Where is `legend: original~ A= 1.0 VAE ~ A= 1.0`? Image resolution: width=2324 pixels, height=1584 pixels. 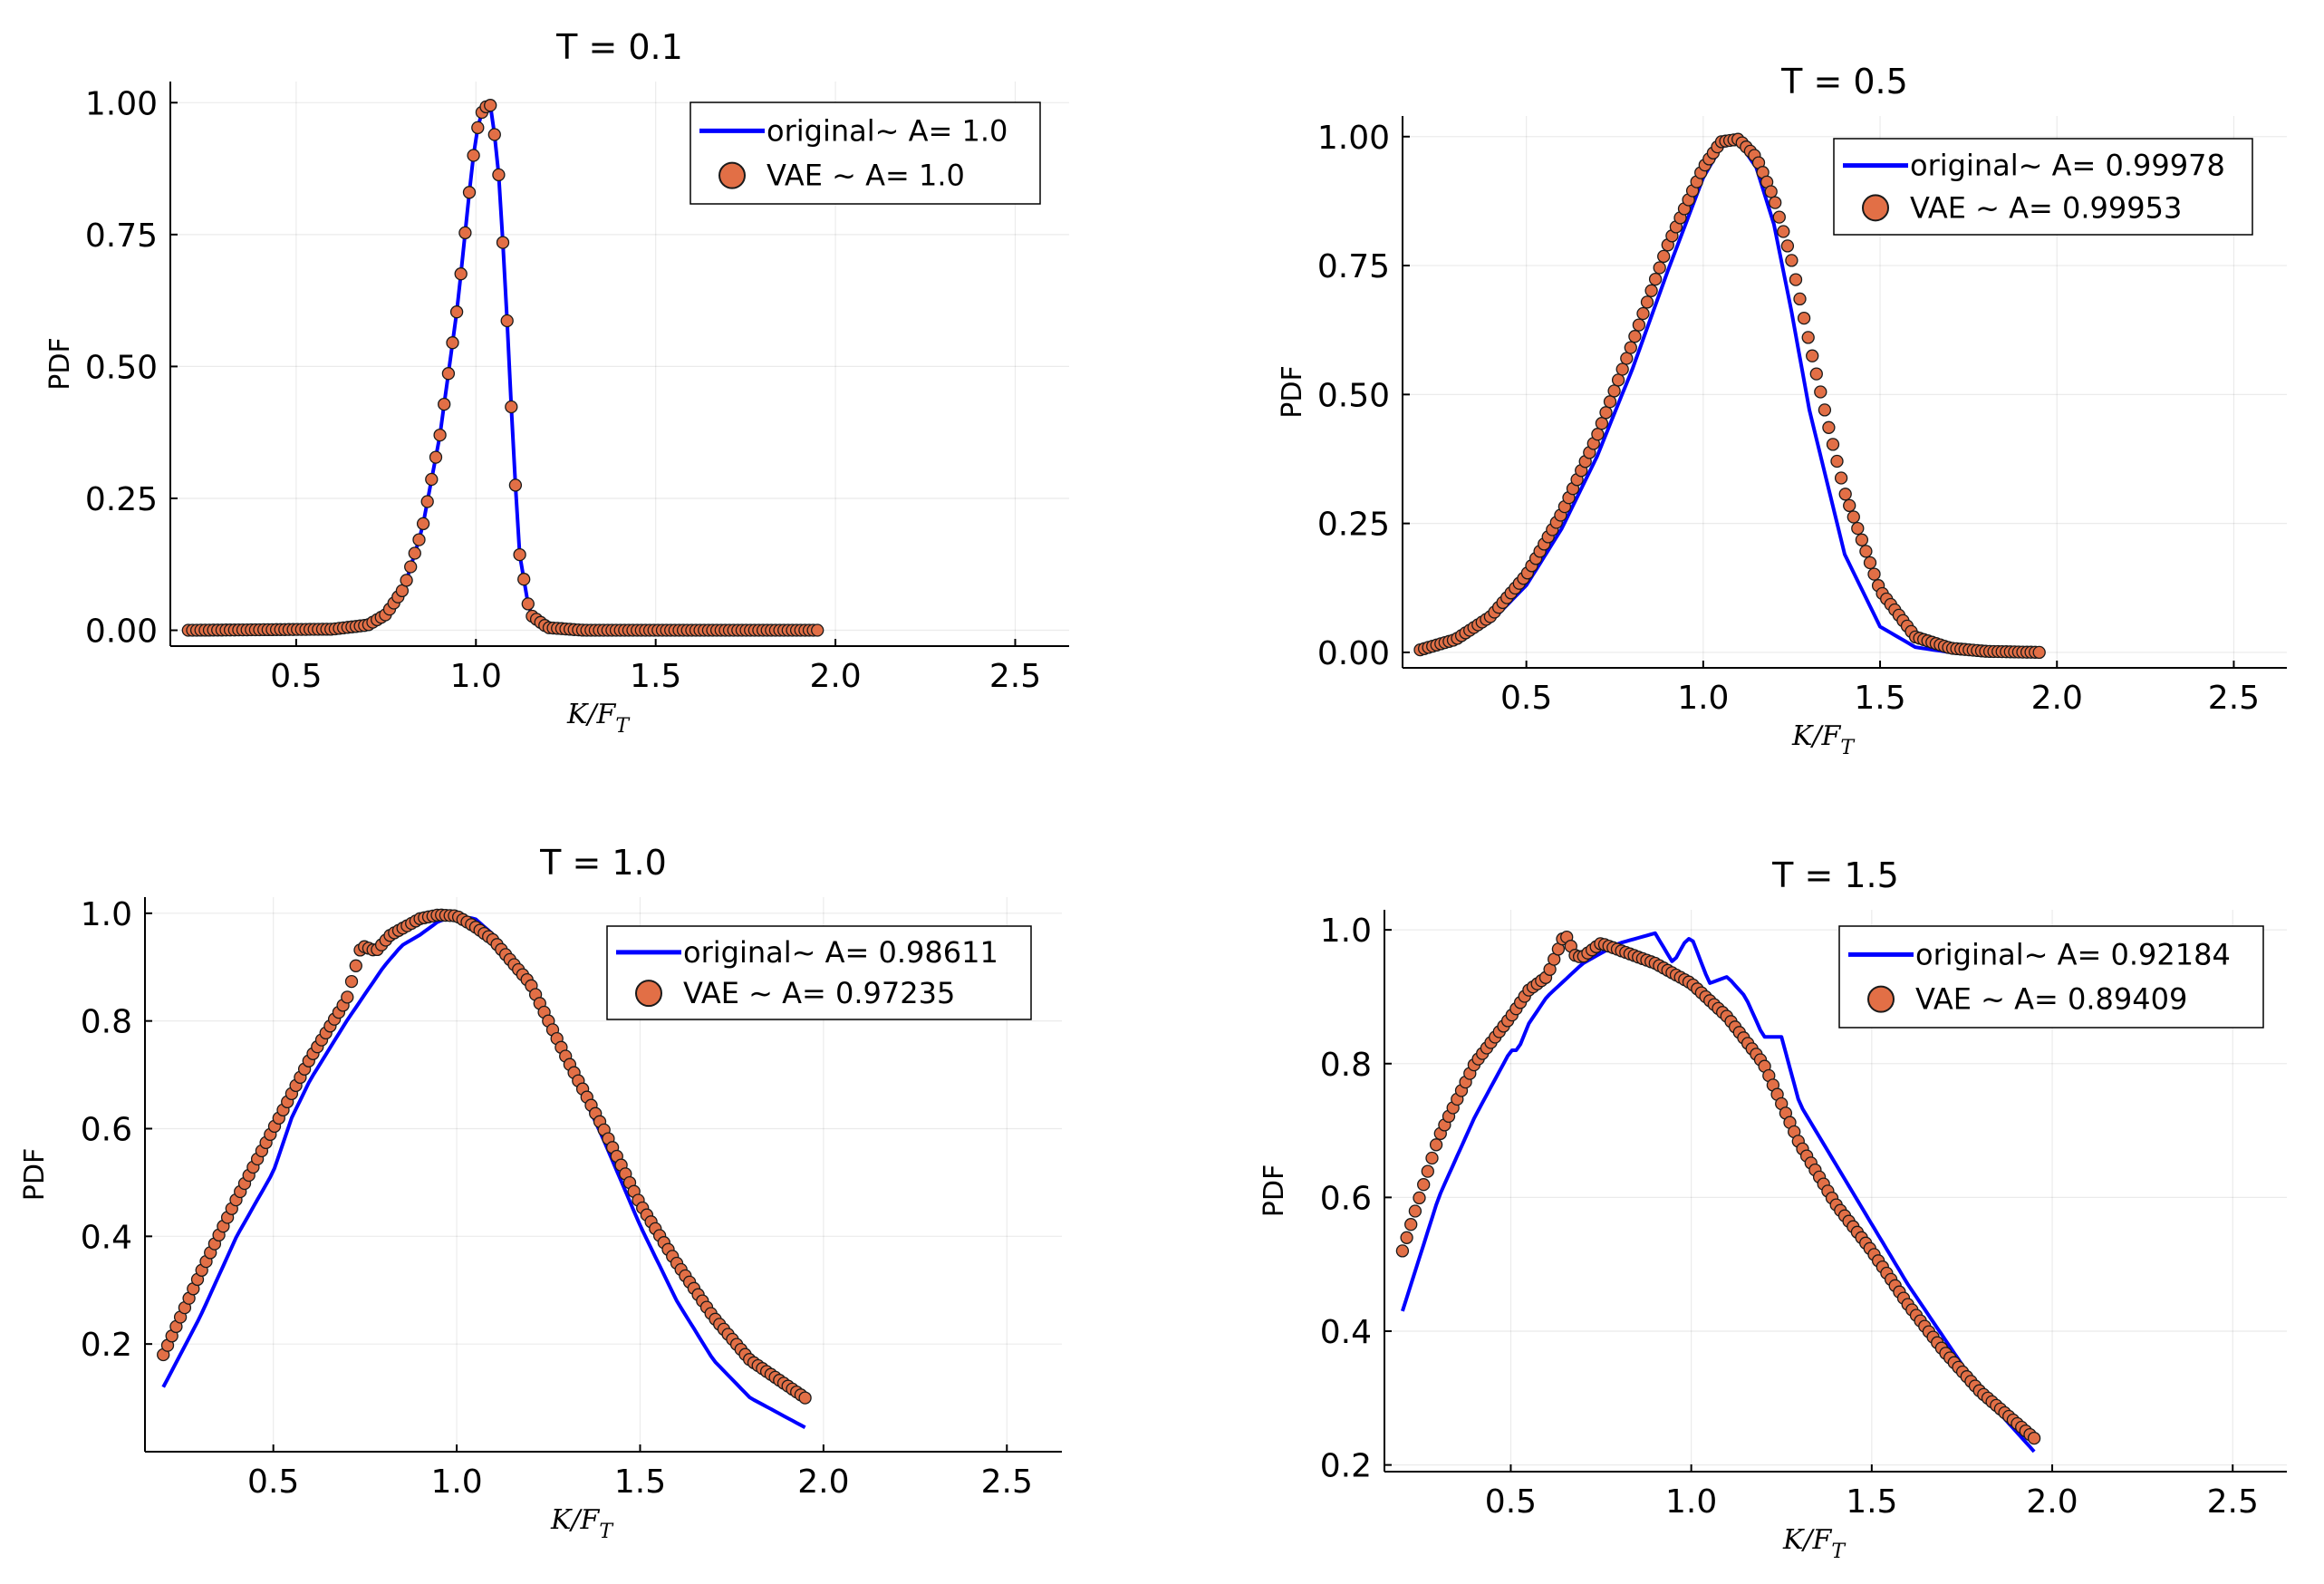
legend: original~ A= 1.0 VAE ~ A= 1.0 is located at coordinates (865, 153).